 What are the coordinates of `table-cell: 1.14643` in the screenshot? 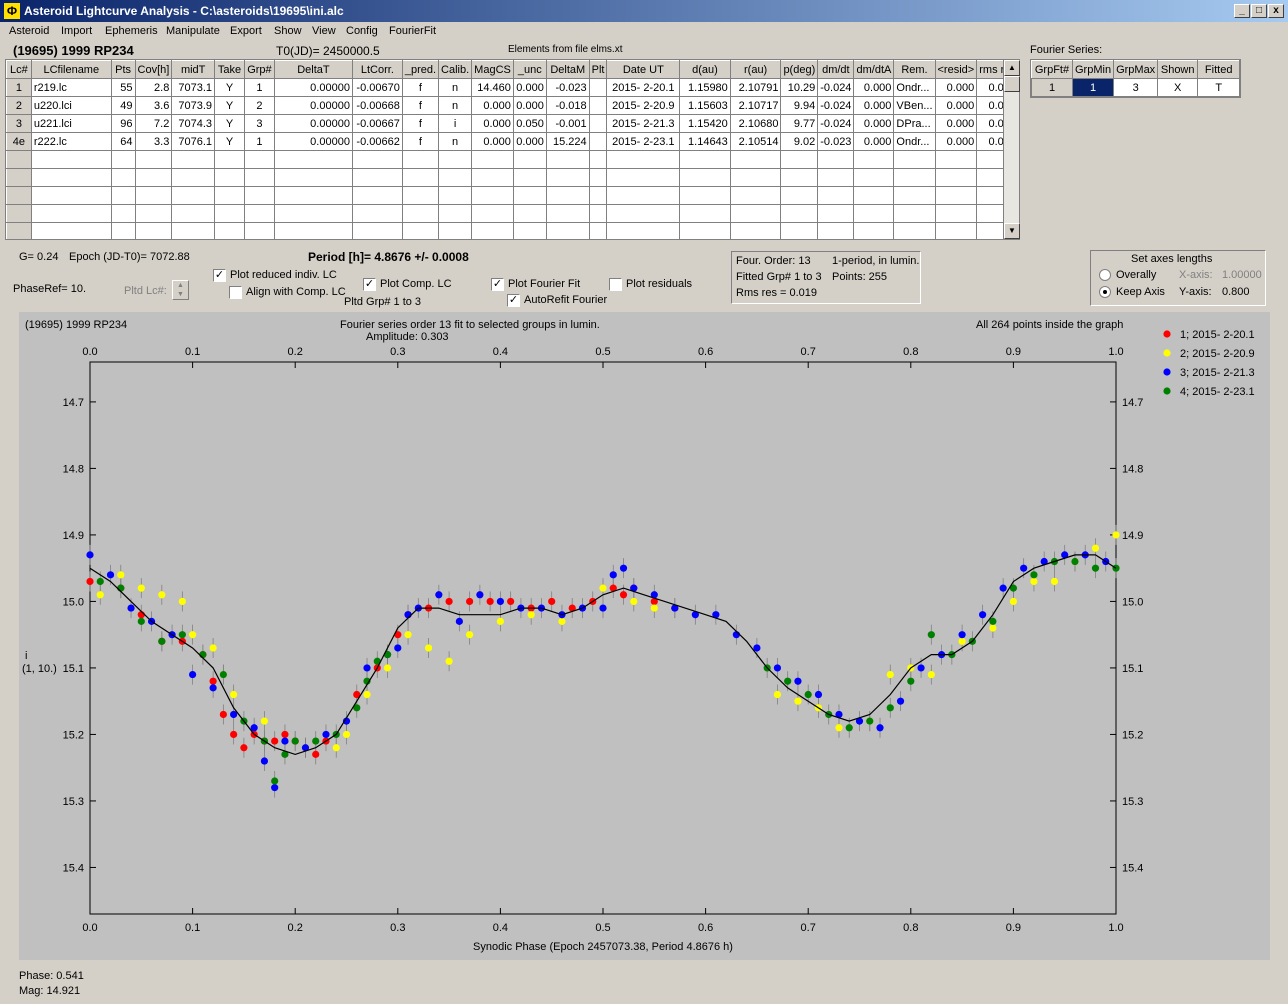 It's located at (705, 141).